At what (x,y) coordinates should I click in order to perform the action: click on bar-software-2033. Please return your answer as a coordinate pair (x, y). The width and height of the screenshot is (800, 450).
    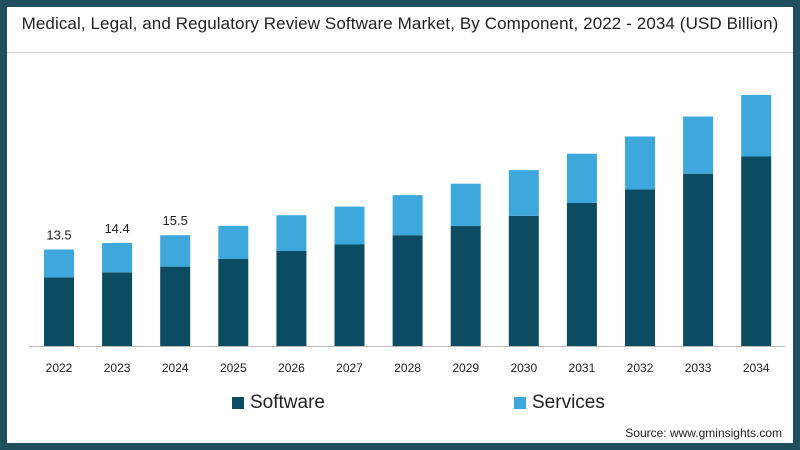
    Looking at the image, I should click on (698, 259).